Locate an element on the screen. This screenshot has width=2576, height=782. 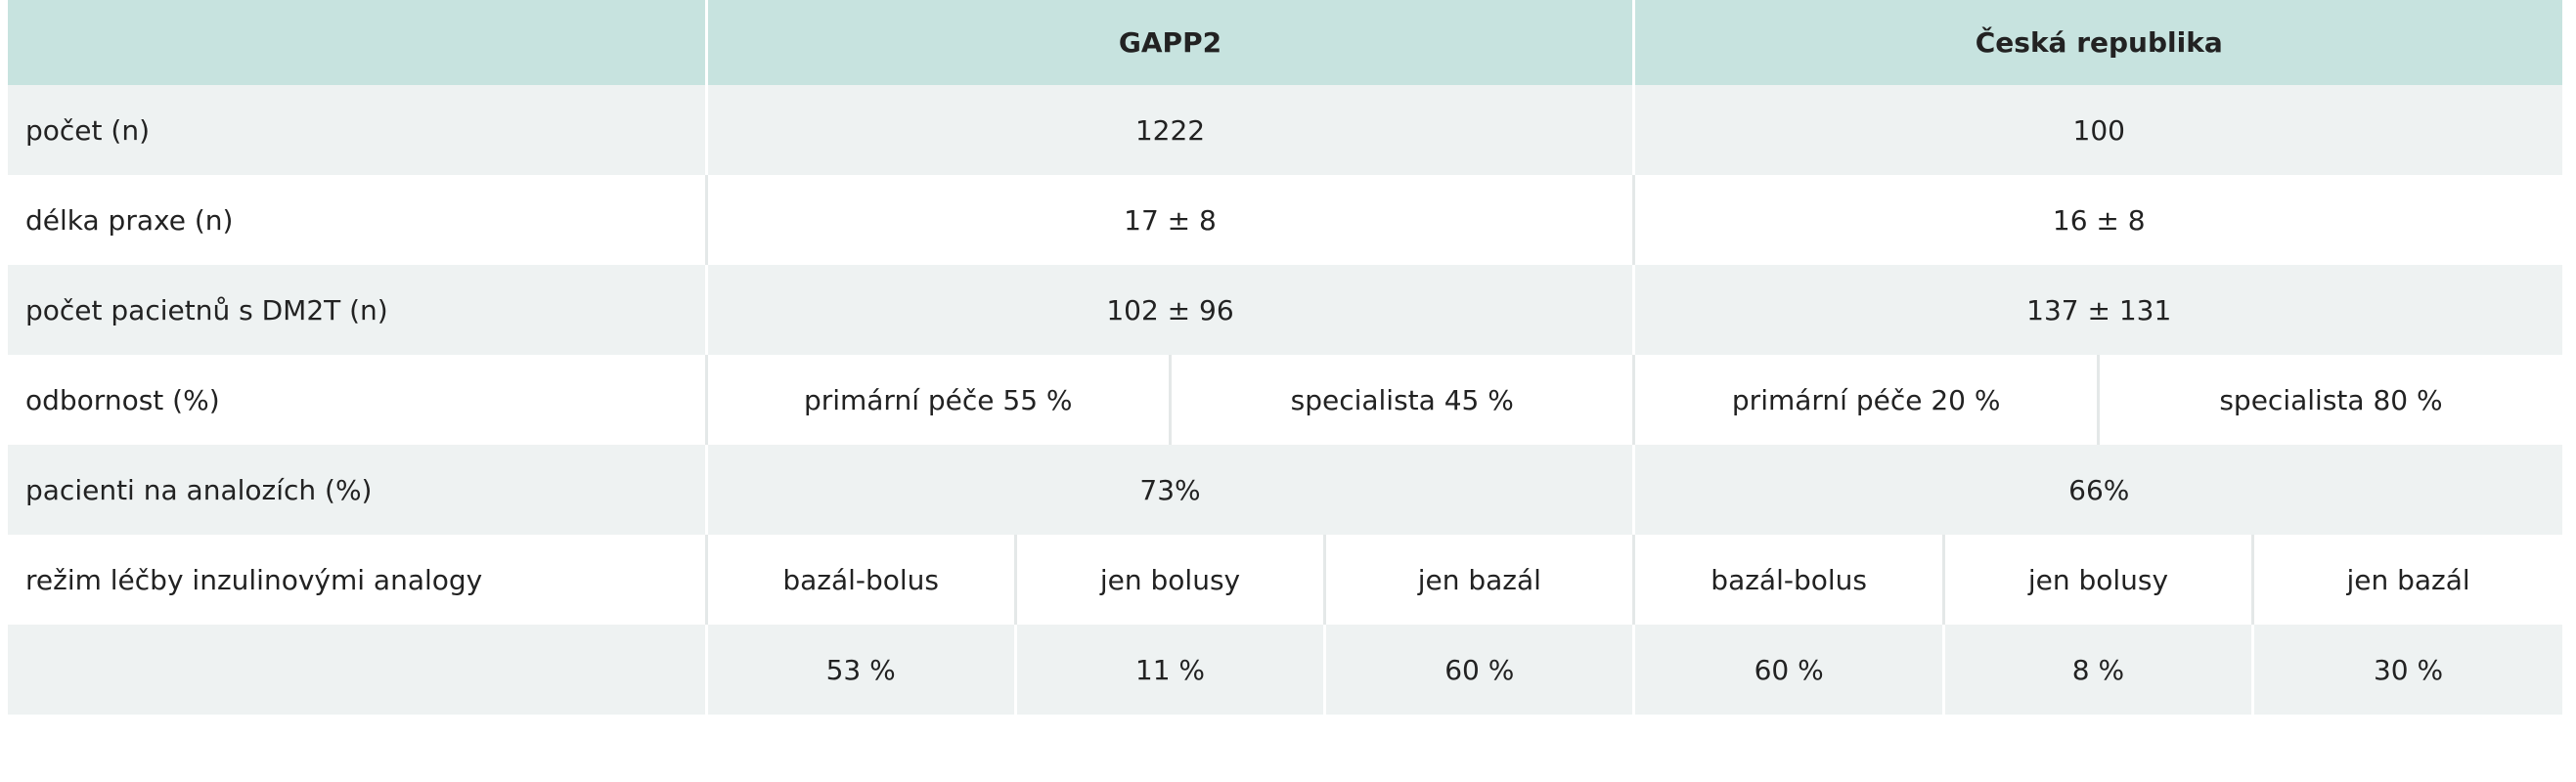
table-cell: 17 ± 8 is located at coordinates (1169, 220).